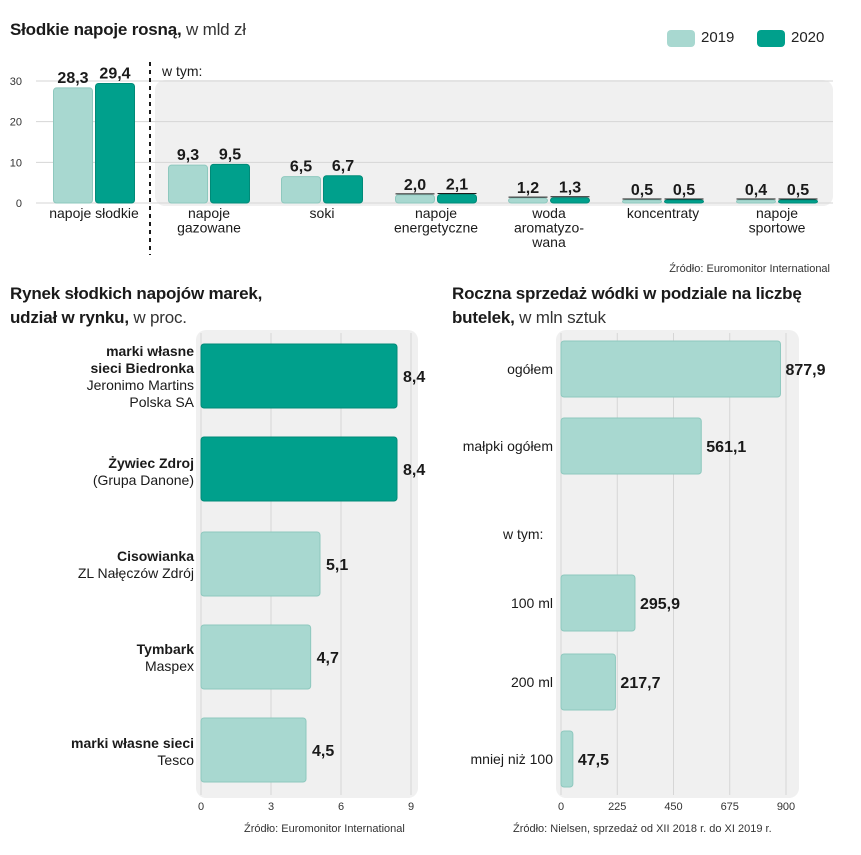 The width and height of the screenshot is (861, 855). Describe the element at coordinates (301, 167) in the screenshot. I see `data-label: 6,5` at that location.